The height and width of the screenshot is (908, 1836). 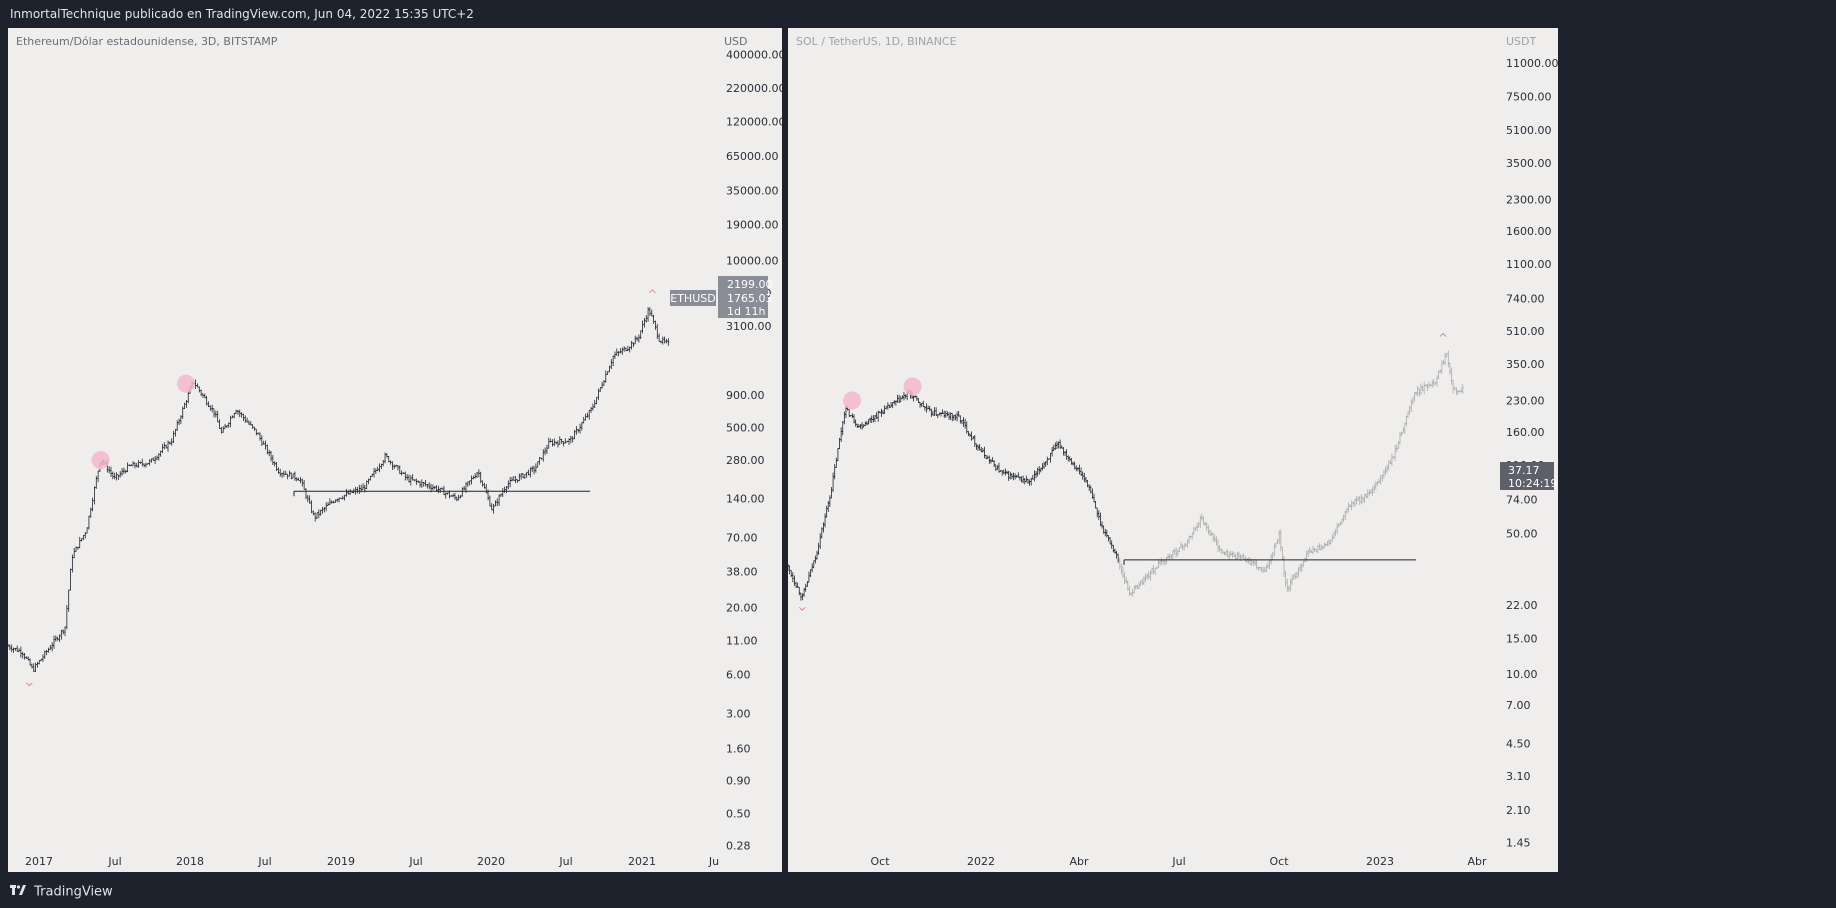 What do you see at coordinates (341, 861) in the screenshot?
I see `x-tick-label: 2019` at bounding box center [341, 861].